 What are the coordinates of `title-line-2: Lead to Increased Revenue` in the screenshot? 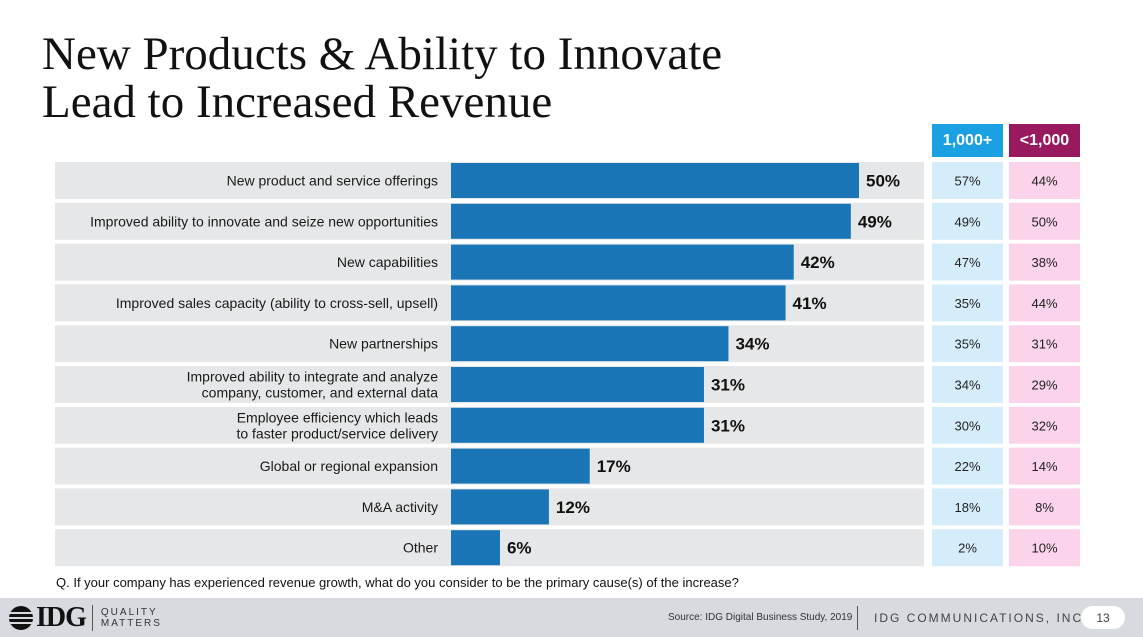 It's located at (297, 102).